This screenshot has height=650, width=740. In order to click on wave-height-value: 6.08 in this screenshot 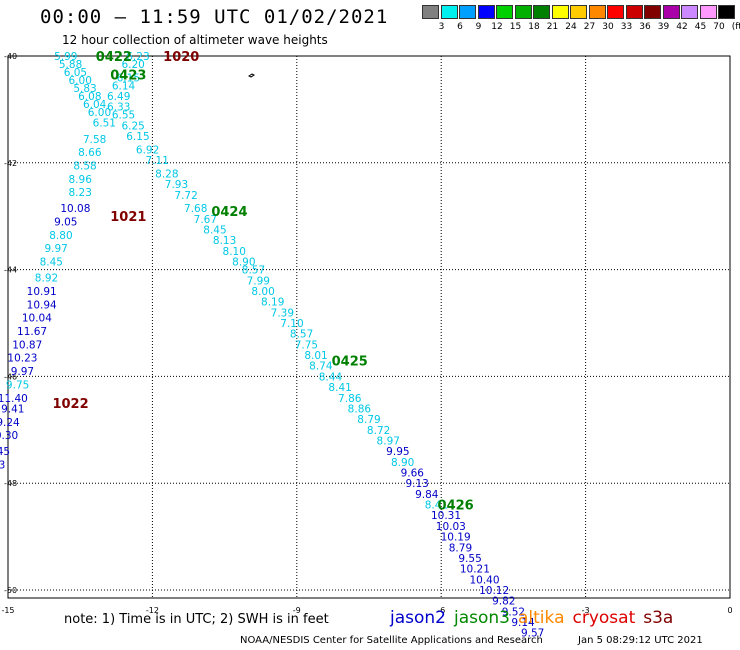, I will do `click(89, 97)`.